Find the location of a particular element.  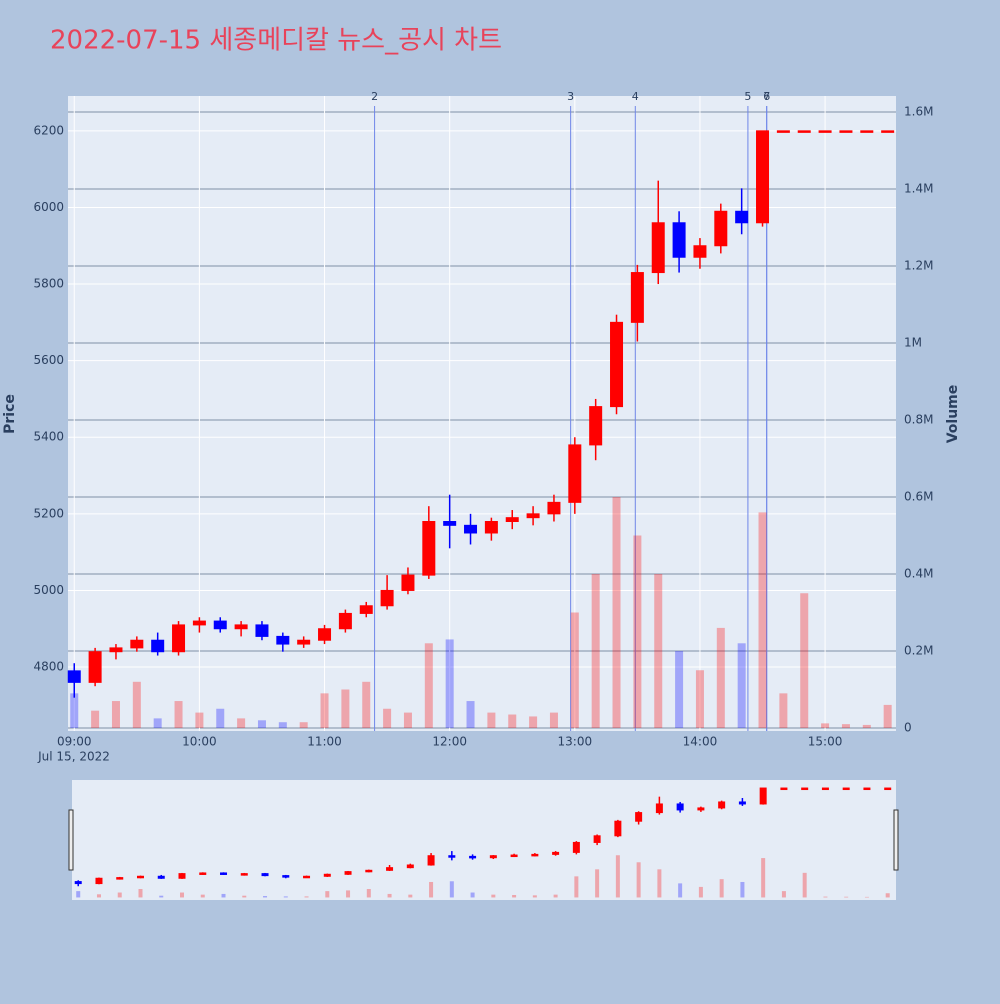

y2-tick-label: 0.6M is located at coordinates (918, 497).